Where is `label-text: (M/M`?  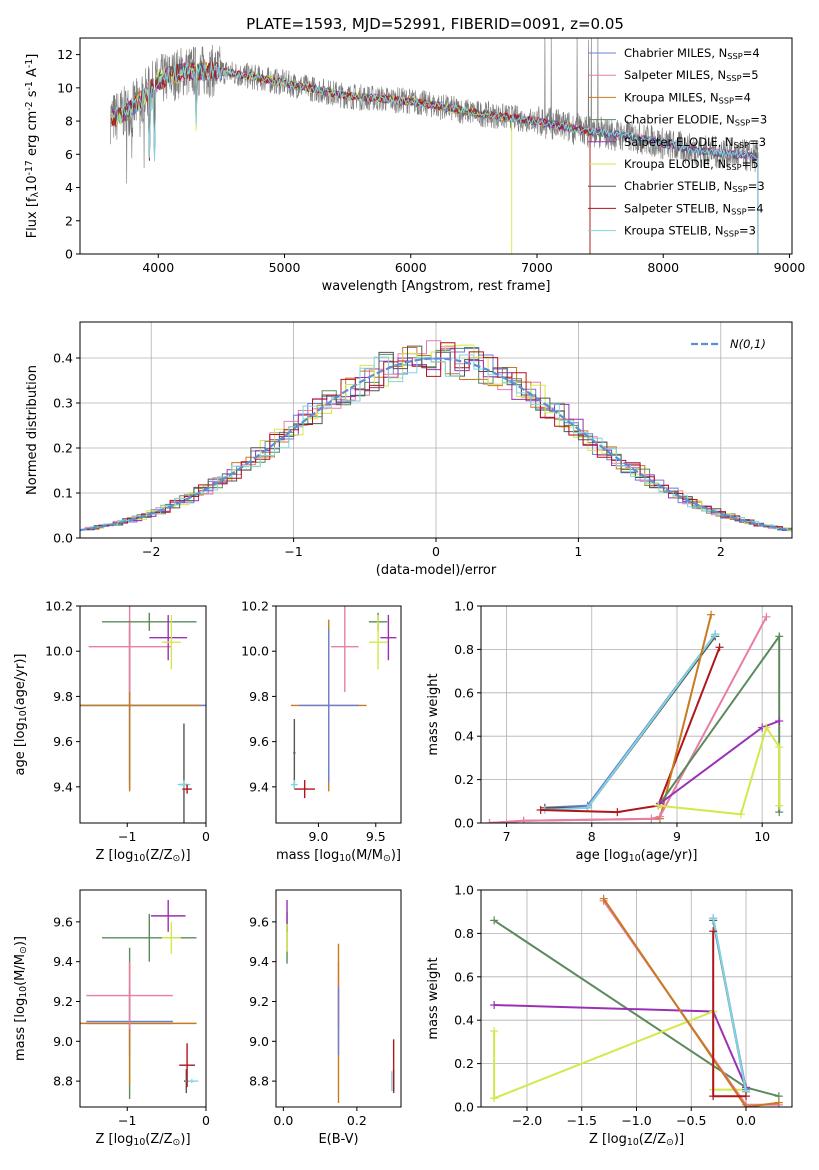
label-text: (M/M is located at coordinates (20, 970).